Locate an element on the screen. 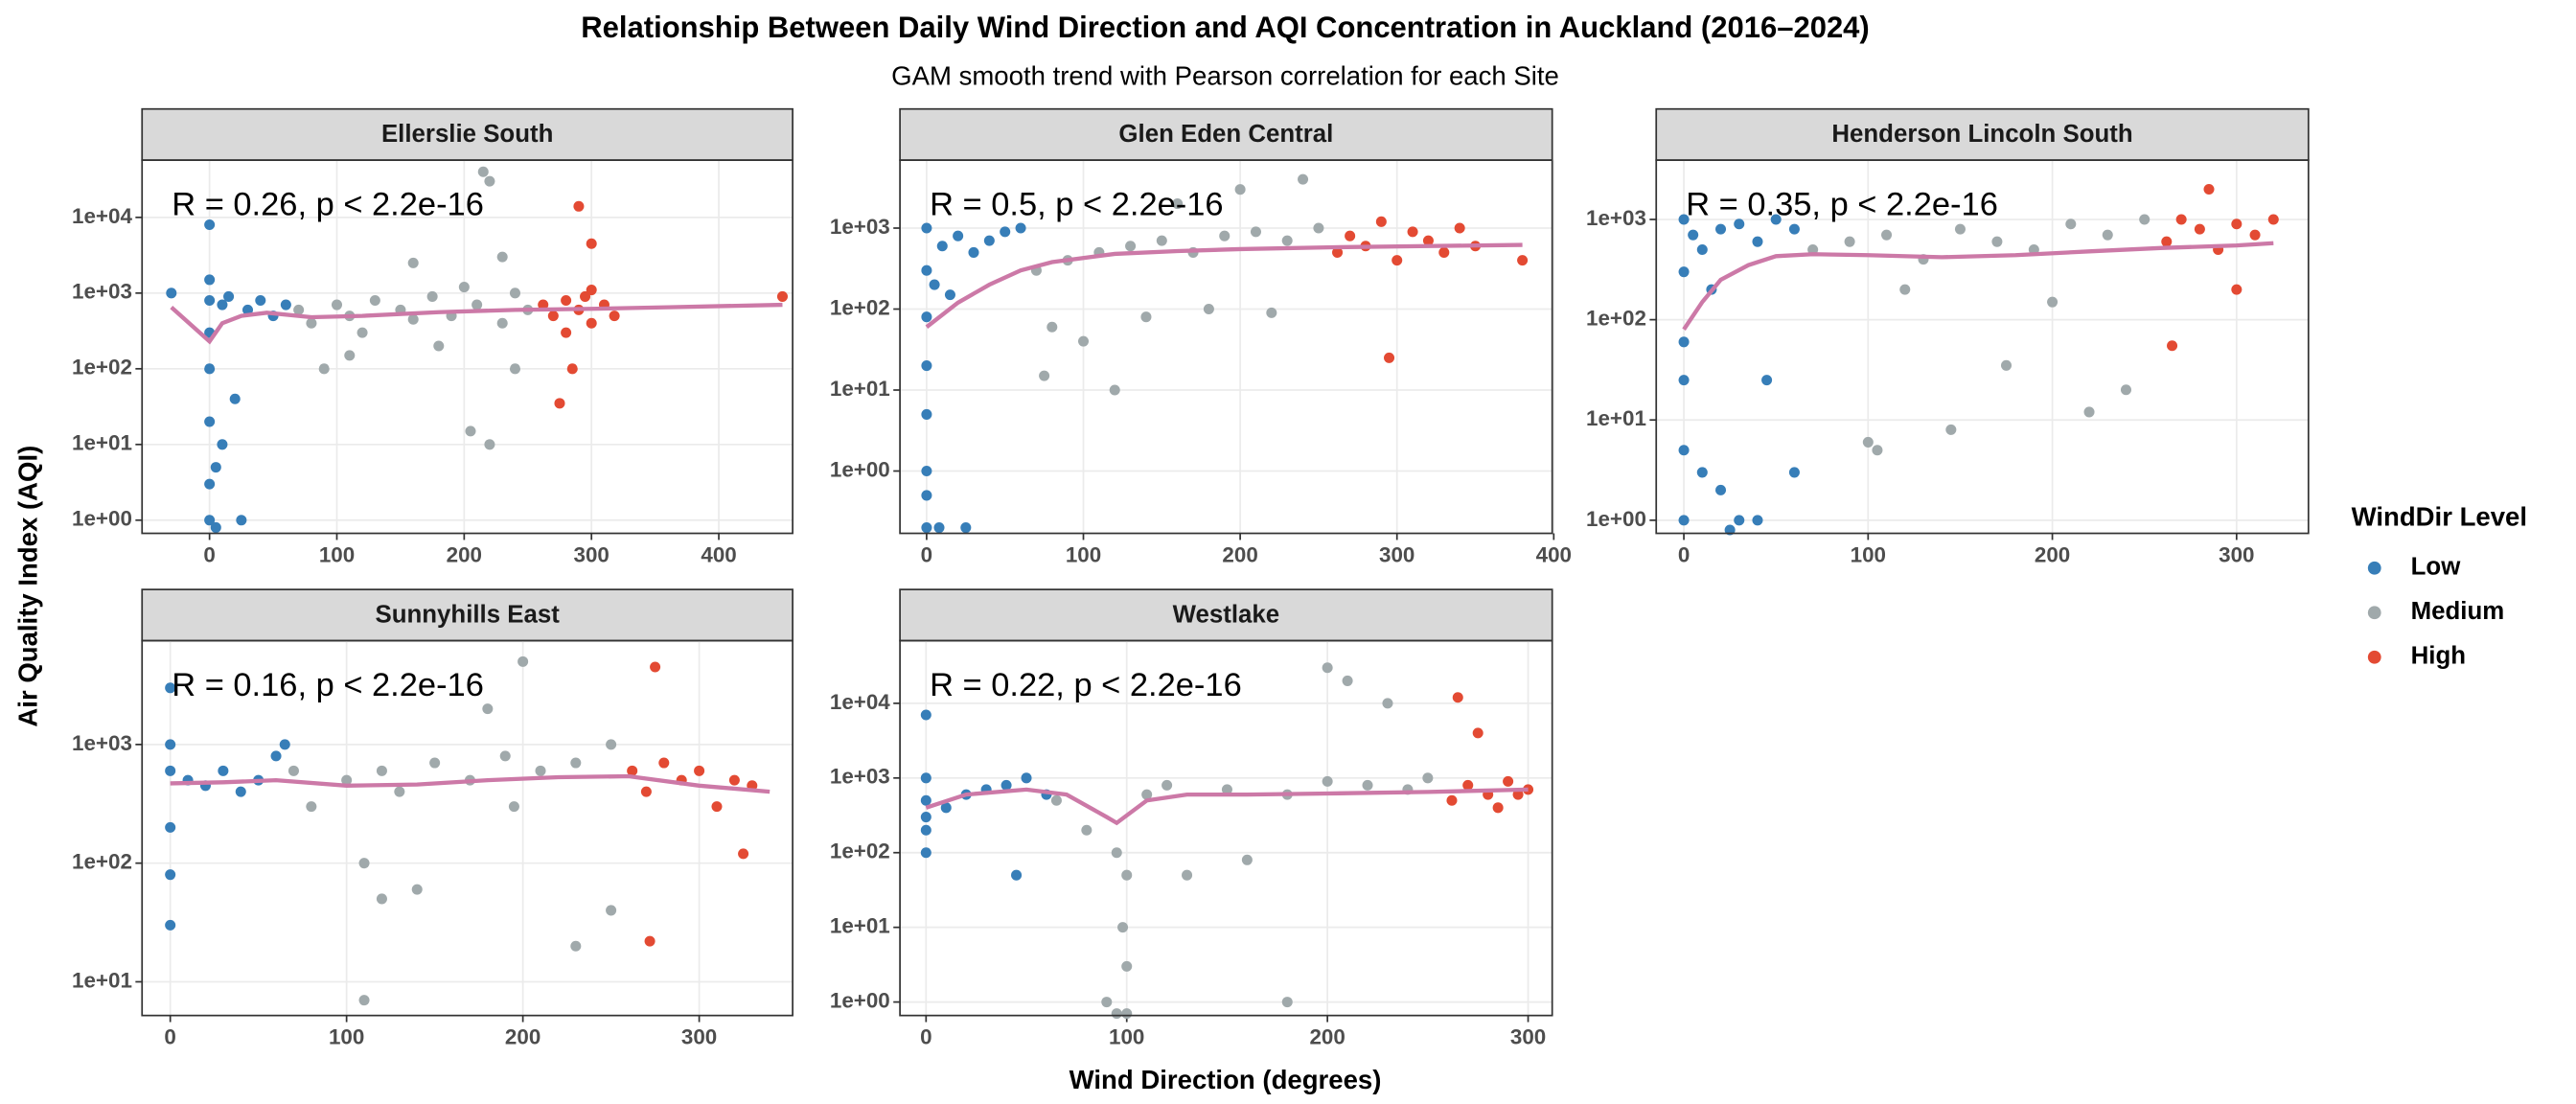  x-axis-label: Wind Direction (degrees) is located at coordinates (1226, 1079).